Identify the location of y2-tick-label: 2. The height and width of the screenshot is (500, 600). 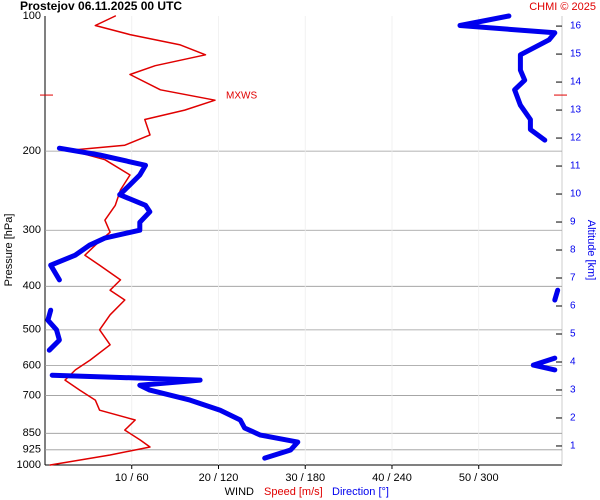
(573, 418).